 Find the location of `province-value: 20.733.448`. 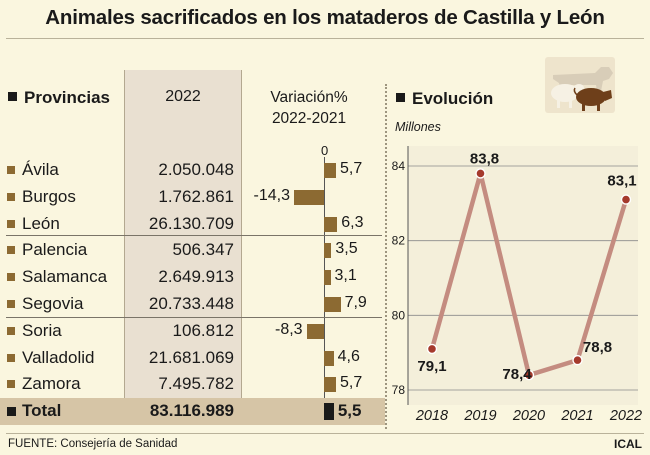

province-value: 20.733.448 is located at coordinates (191, 303).